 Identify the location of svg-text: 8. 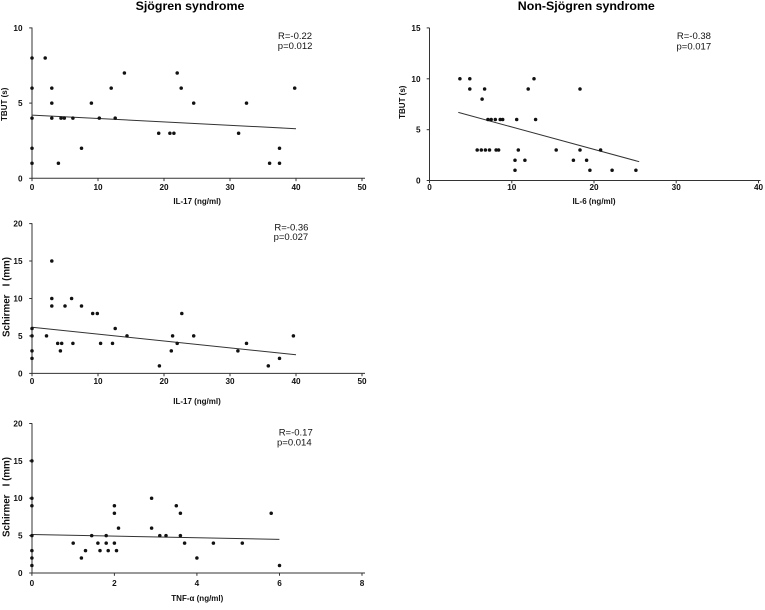
(362, 583).